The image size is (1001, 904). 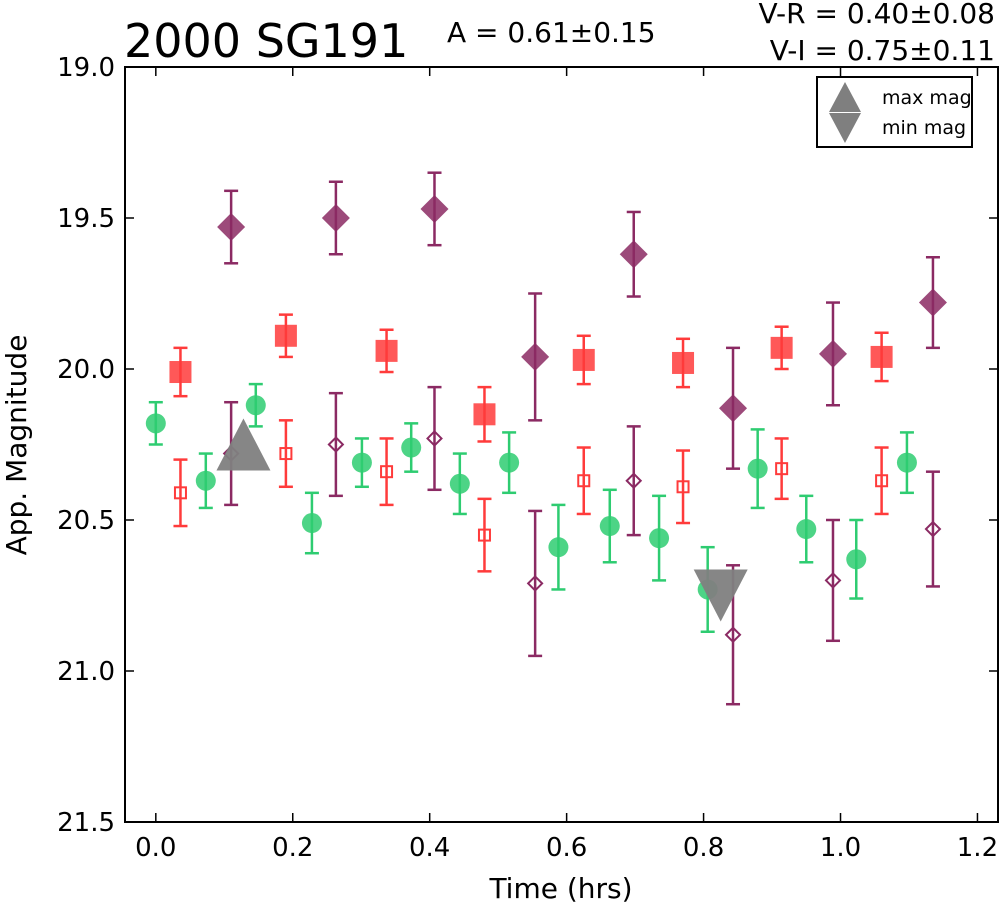 What do you see at coordinates (243, 444) in the screenshot?
I see `max-mag-marker` at bounding box center [243, 444].